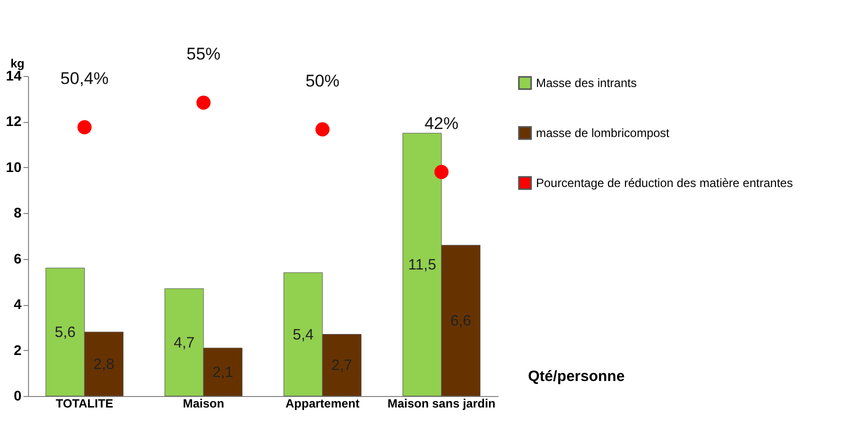 The height and width of the screenshot is (448, 862). Describe the element at coordinates (576, 376) in the screenshot. I see `text: Qté/personne` at that location.